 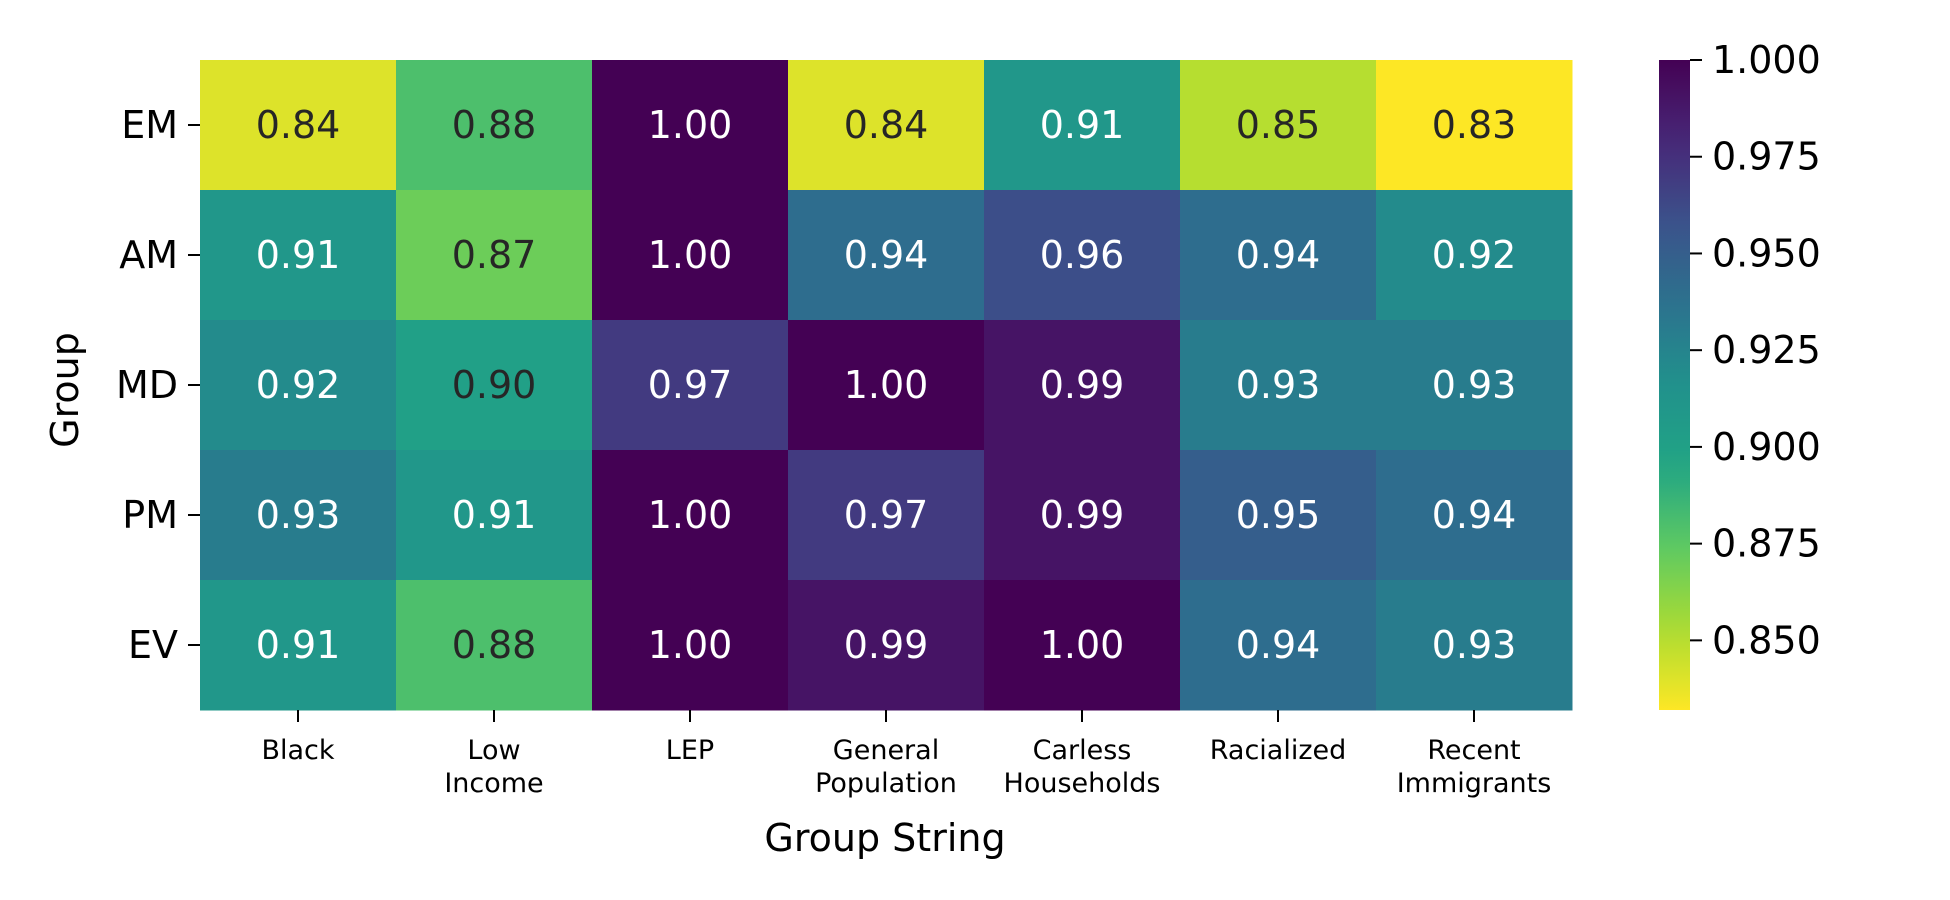 I want to click on cell-value-label: 0.83, so click(x=1474, y=125).